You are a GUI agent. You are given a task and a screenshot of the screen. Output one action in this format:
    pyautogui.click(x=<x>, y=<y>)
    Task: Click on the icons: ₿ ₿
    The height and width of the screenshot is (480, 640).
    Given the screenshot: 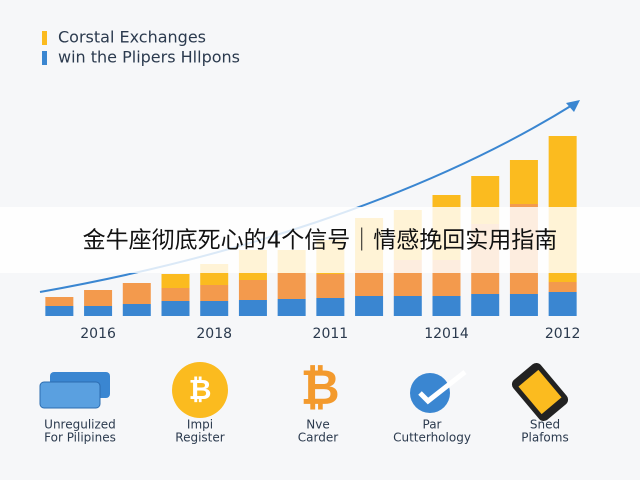 What is the action you would take?
    pyautogui.click(x=304, y=391)
    